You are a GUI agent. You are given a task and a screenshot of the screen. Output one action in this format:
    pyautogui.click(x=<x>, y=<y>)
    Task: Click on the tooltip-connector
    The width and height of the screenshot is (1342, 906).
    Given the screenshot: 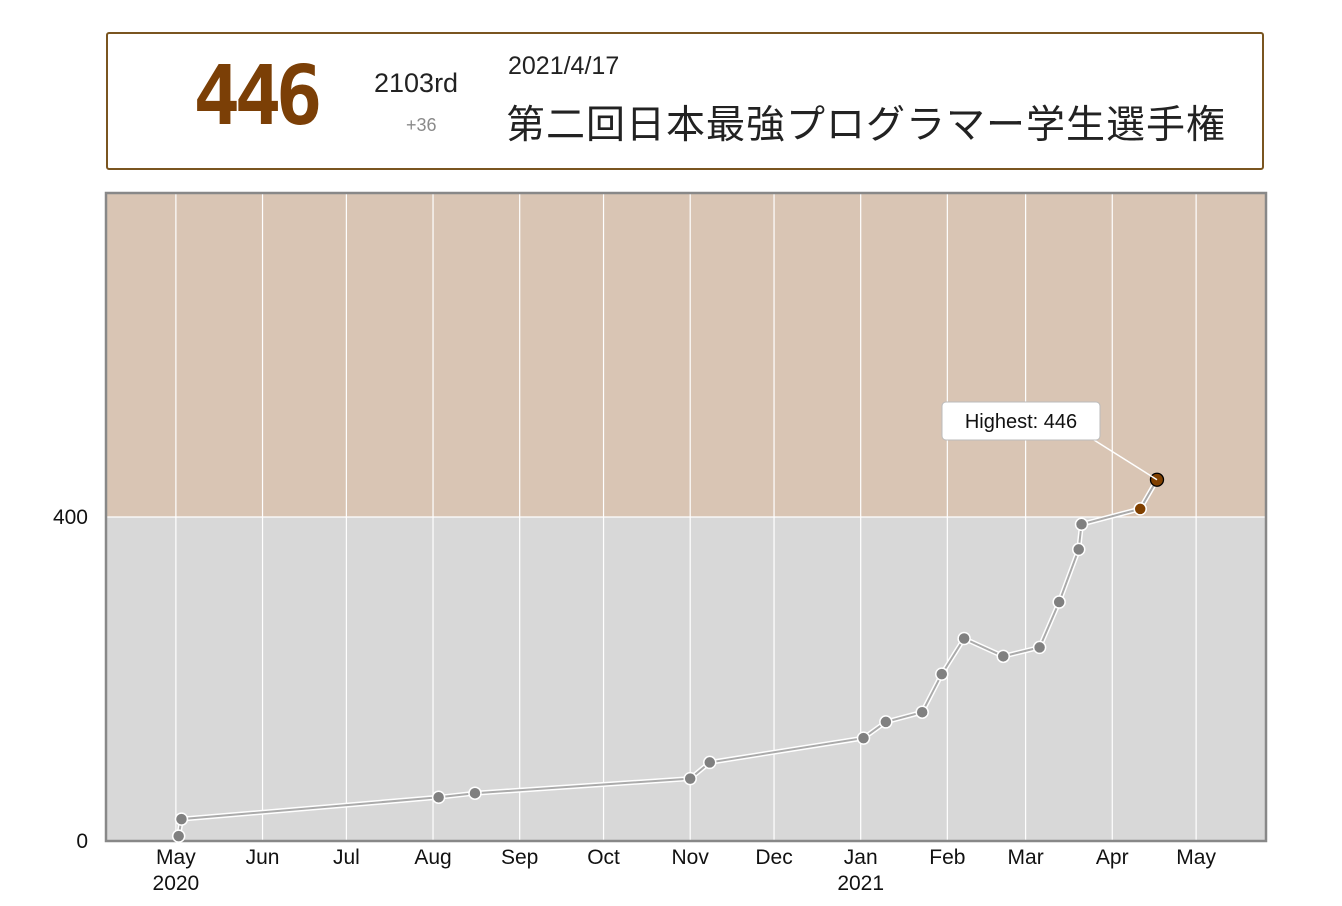 What is the action you would take?
    pyautogui.click(x=1125, y=460)
    